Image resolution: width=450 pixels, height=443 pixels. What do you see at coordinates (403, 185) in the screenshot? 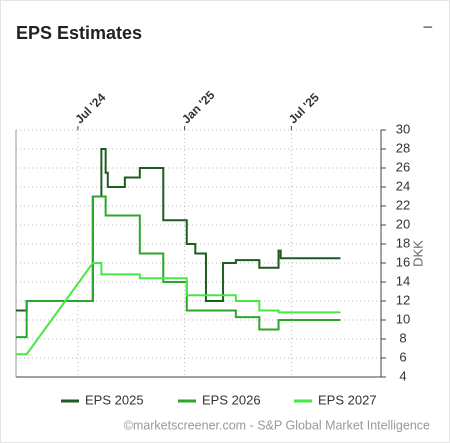
I see `y-tick-label: 24` at bounding box center [403, 185].